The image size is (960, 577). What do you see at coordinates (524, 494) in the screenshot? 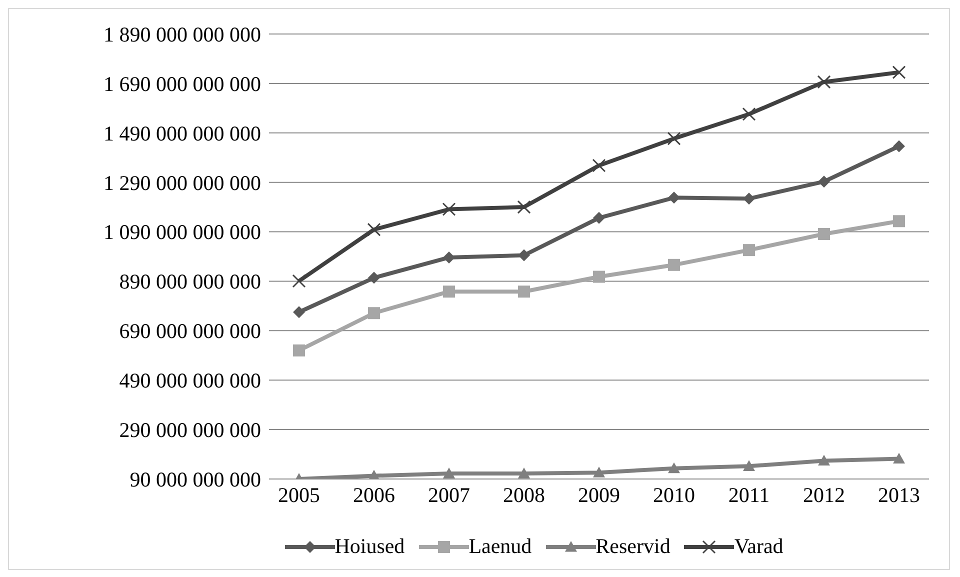
I see `x-tick-label: 2008` at bounding box center [524, 494].